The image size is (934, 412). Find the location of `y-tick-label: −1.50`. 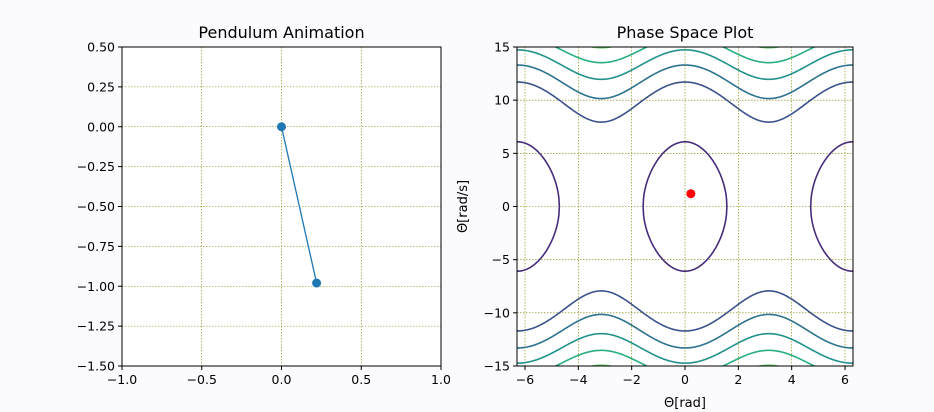

y-tick-label: −1.50 is located at coordinates (96, 366).